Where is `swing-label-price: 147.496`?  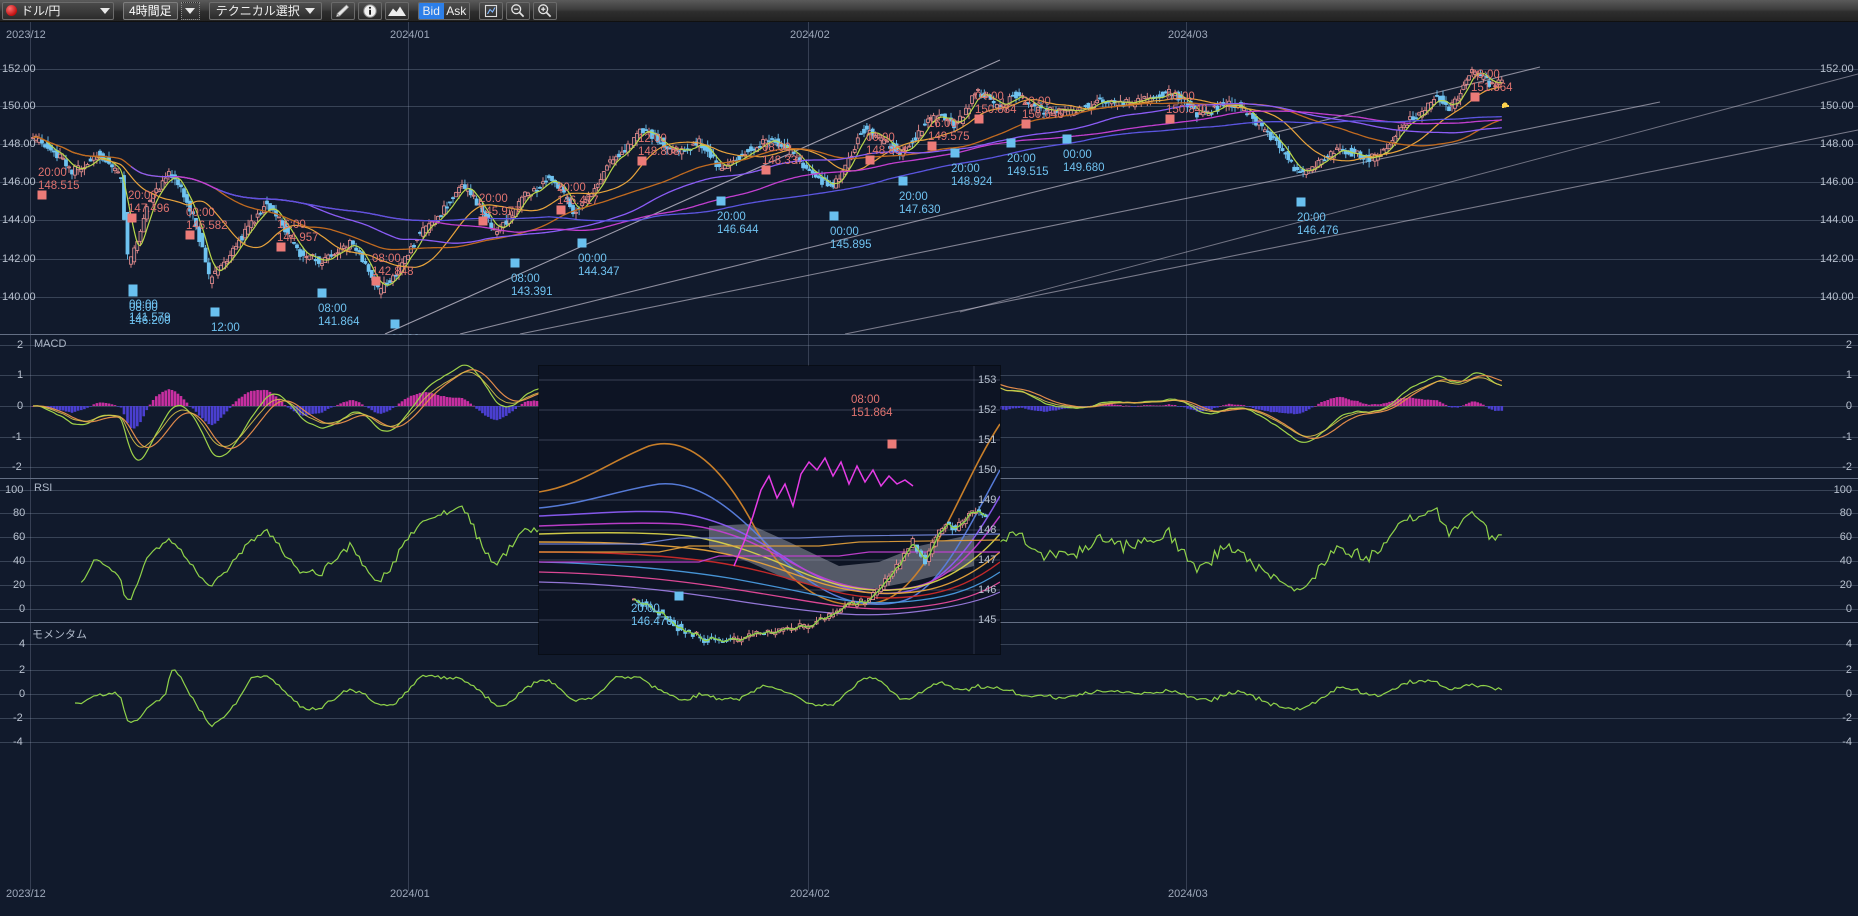 swing-label-price: 147.496 is located at coordinates (149, 208).